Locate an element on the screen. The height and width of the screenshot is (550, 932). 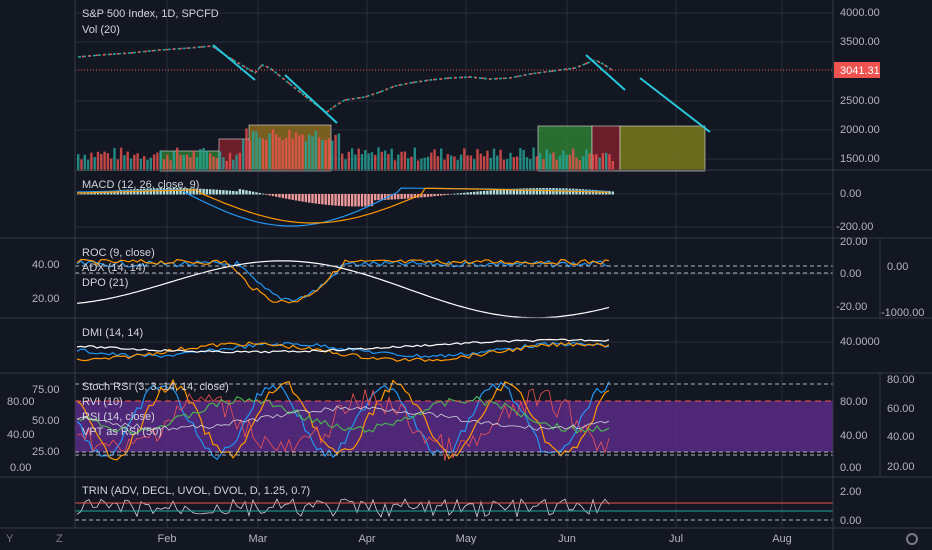
axis-tick: 40.0000 is located at coordinates (860, 342).